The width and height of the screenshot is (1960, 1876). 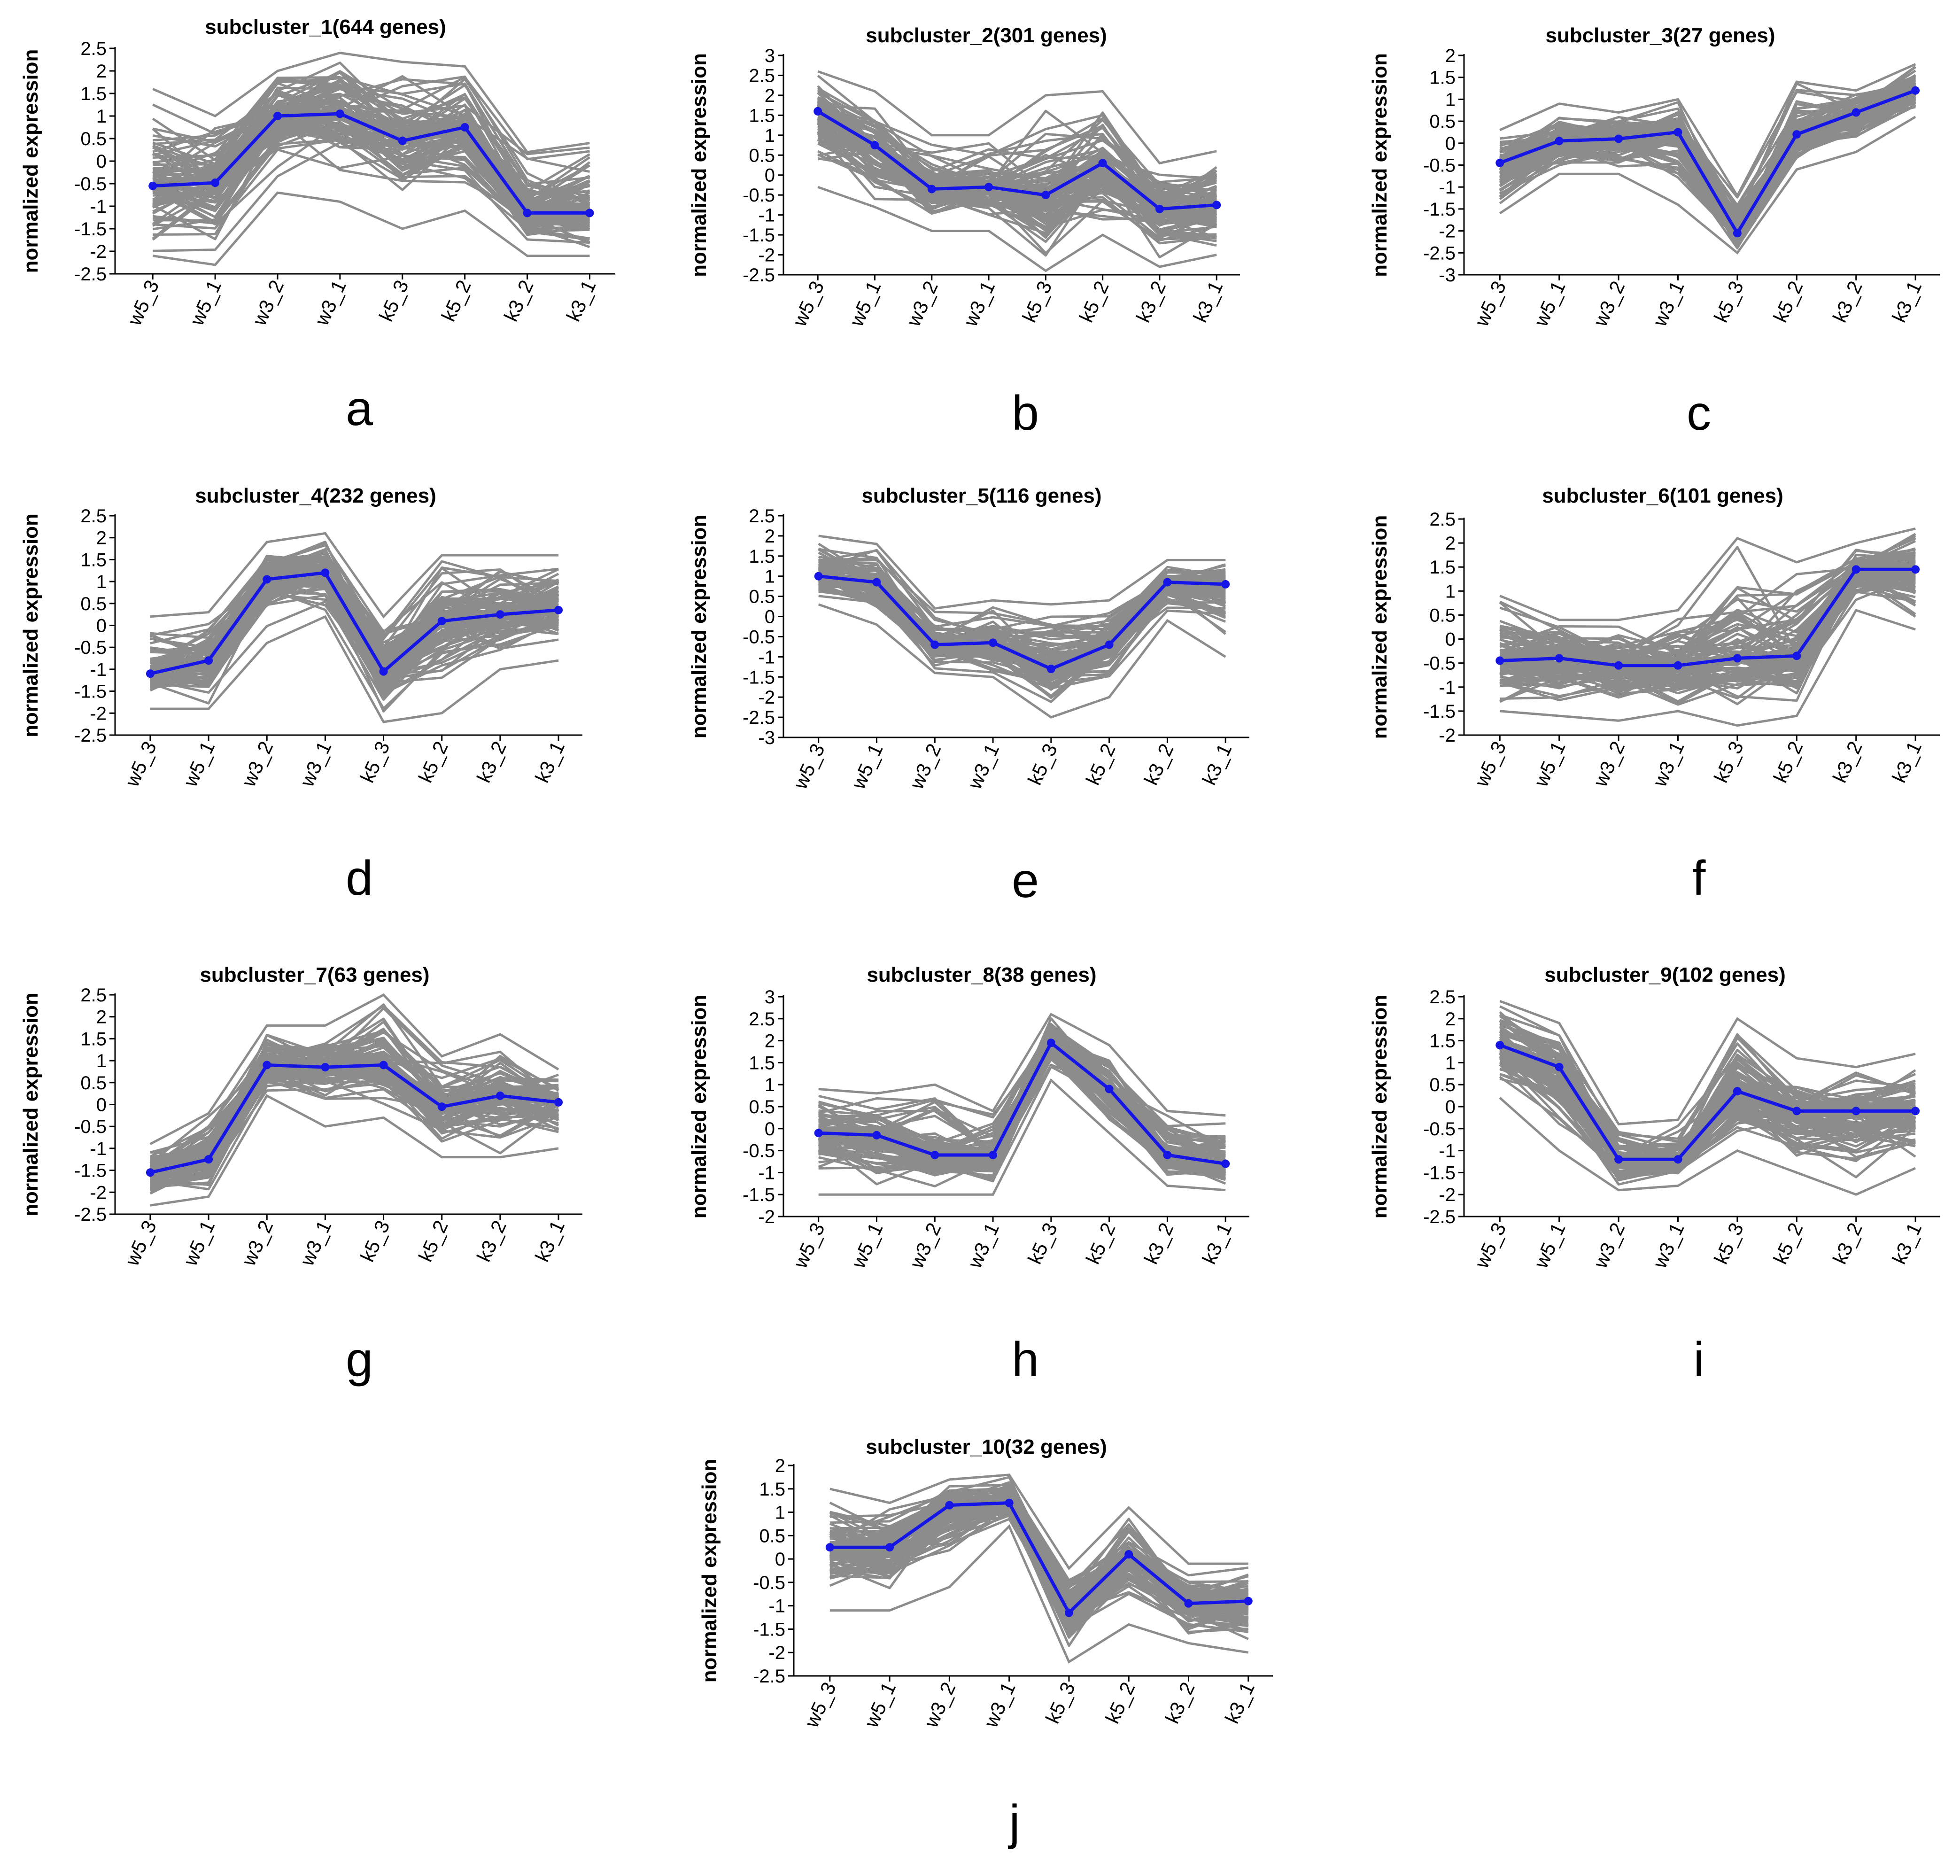 I want to click on x-tick-label: k5_2, so click(x=1788, y=302).